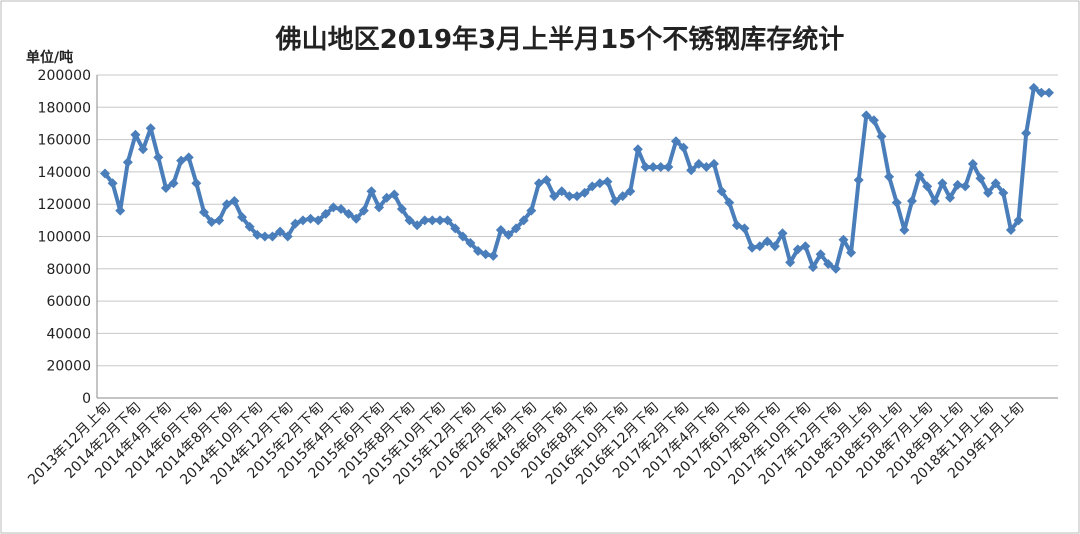 This screenshot has width=1080, height=534. Describe the element at coordinates (64, 108) in the screenshot. I see `y-tick-label: 180000` at that location.